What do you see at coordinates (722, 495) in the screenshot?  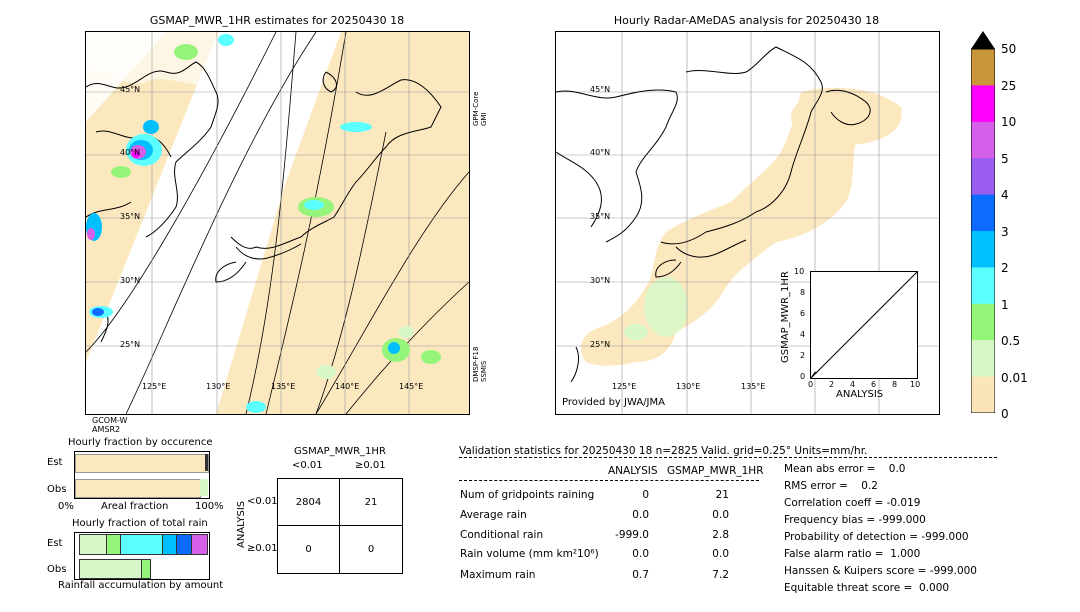 I see `validation-row-gsmap: 21` at bounding box center [722, 495].